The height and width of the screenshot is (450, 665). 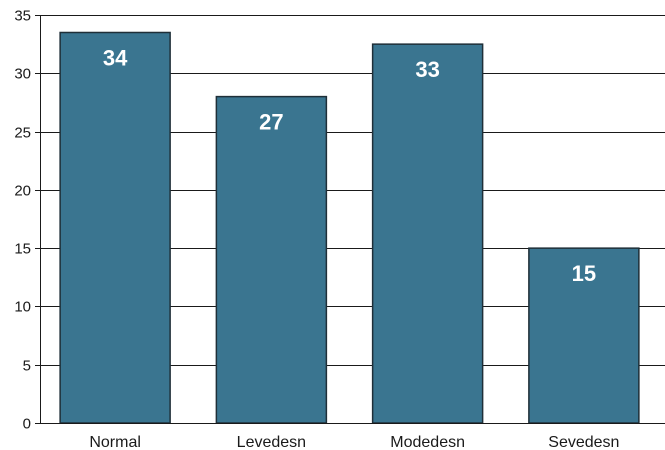 What do you see at coordinates (427, 442) in the screenshot?
I see `x-tick-label-modedesn: Modedesn` at bounding box center [427, 442].